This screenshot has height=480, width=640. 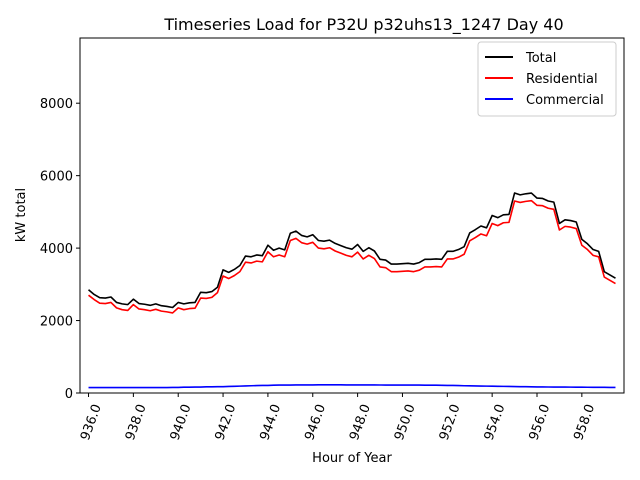 What do you see at coordinates (352, 386) in the screenshot?
I see `series-line-commercial` at bounding box center [352, 386].